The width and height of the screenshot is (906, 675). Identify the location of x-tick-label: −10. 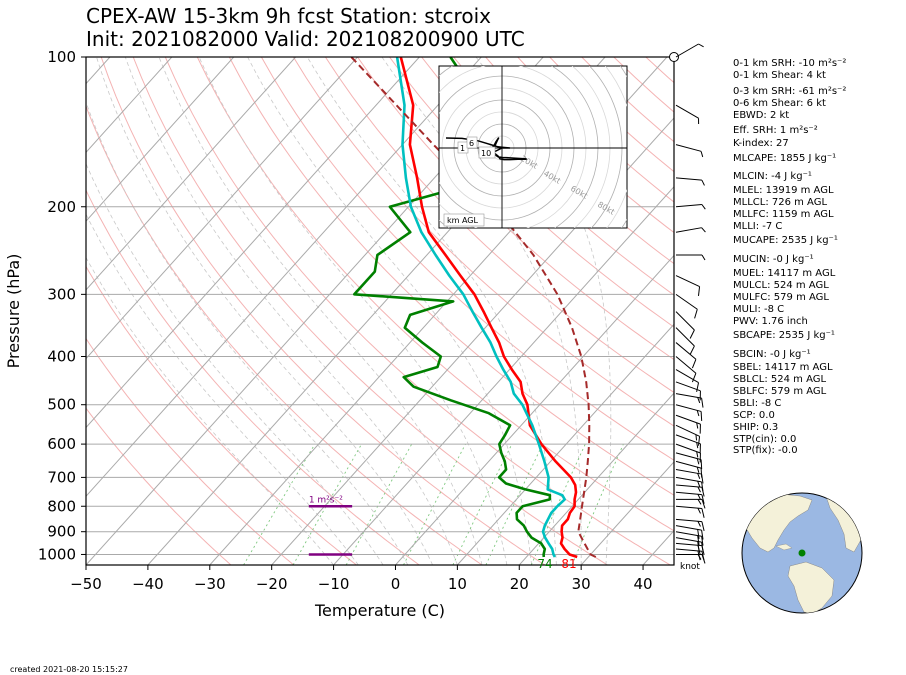
(334, 584).